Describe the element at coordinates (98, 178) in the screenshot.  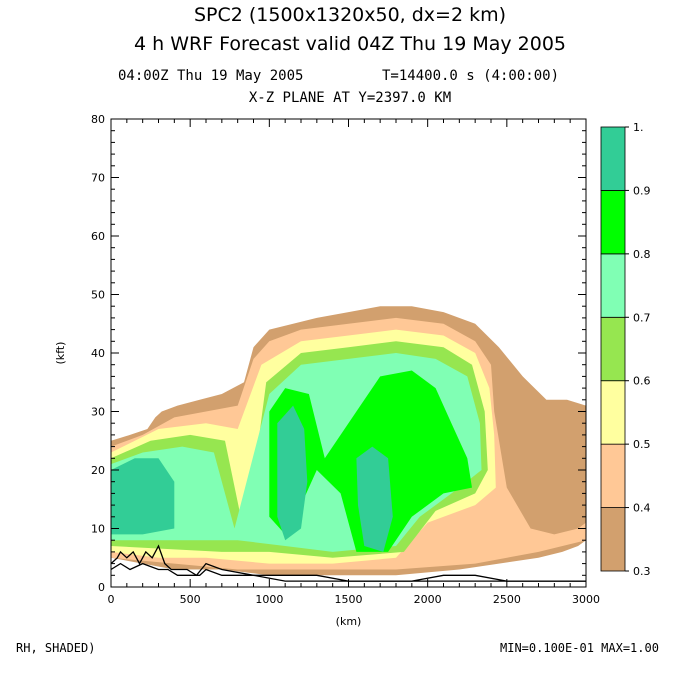
I see `y-tick-label-70: 70` at that location.